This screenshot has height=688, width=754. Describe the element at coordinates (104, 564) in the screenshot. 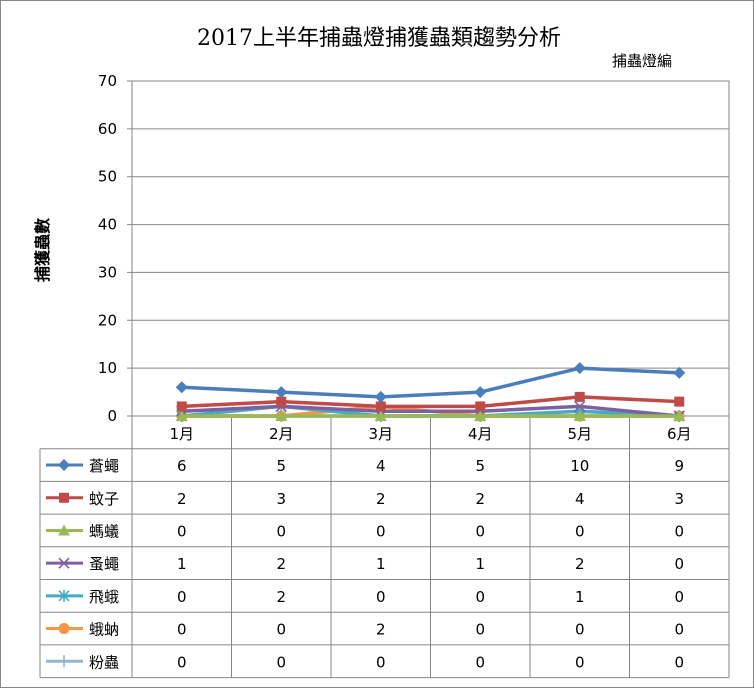

I see `legend-label: 蚤蠅` at that location.